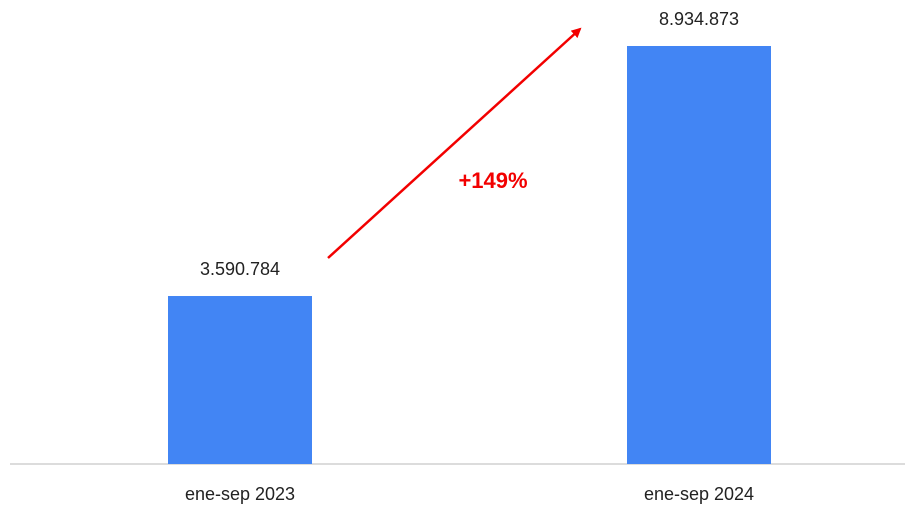  Describe the element at coordinates (454, 143) in the screenshot. I see `growth-arrow` at that location.